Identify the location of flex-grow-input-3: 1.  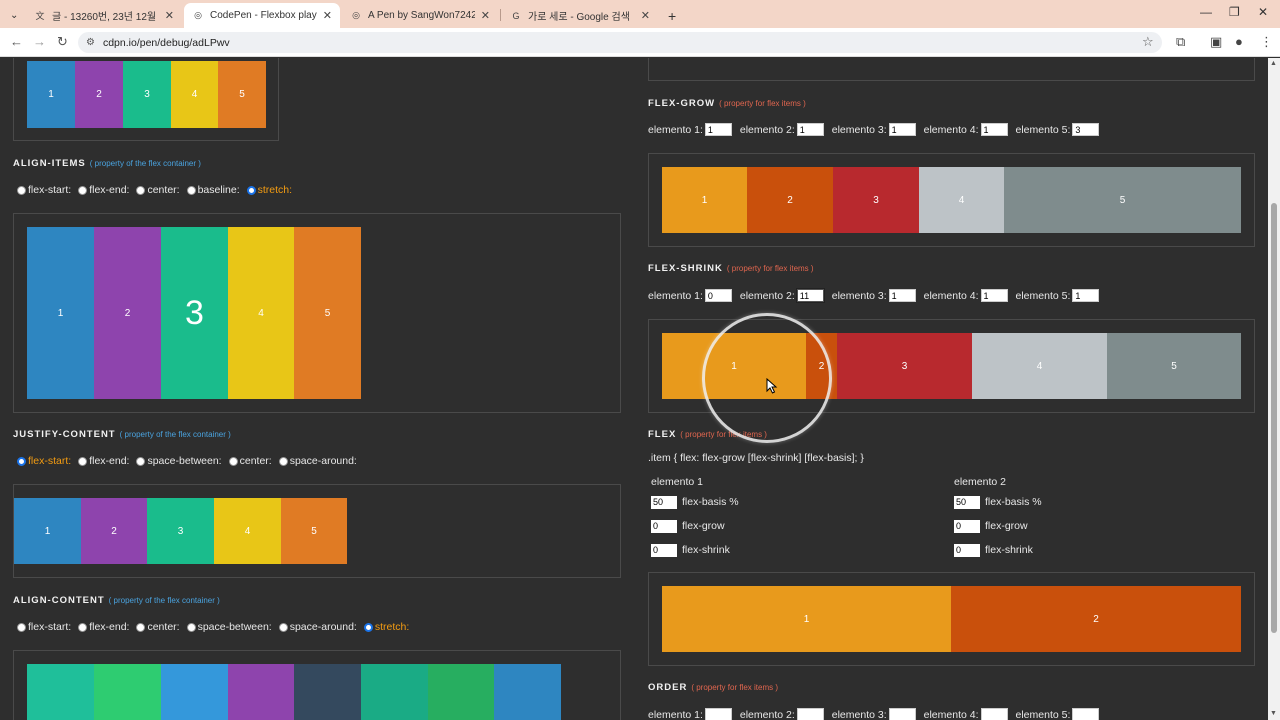
(902, 129).